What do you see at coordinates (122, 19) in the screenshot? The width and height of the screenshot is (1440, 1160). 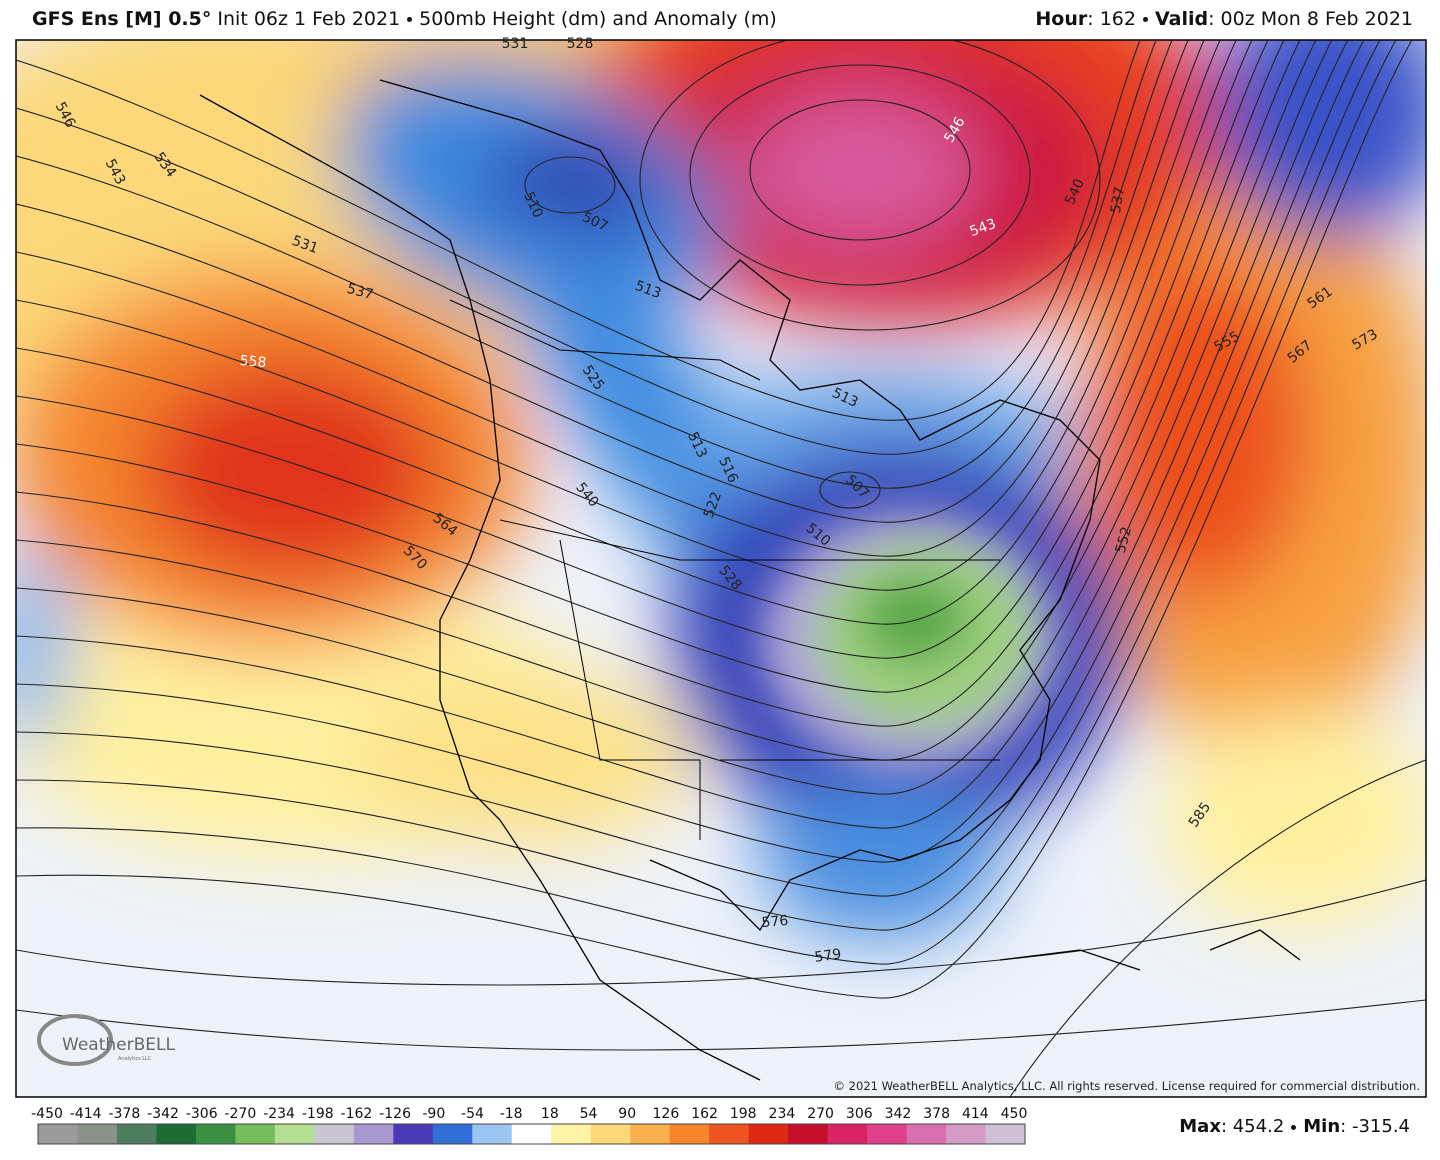 I see `model-title: GFS Ens [M] 0.5°` at bounding box center [122, 19].